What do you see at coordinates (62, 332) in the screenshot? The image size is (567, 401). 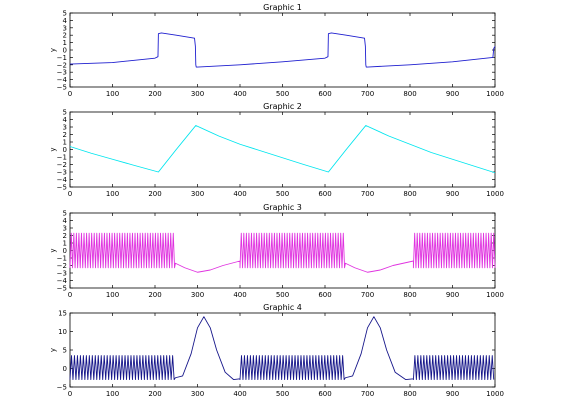 I see `y-tick-label: 10` at bounding box center [62, 332].